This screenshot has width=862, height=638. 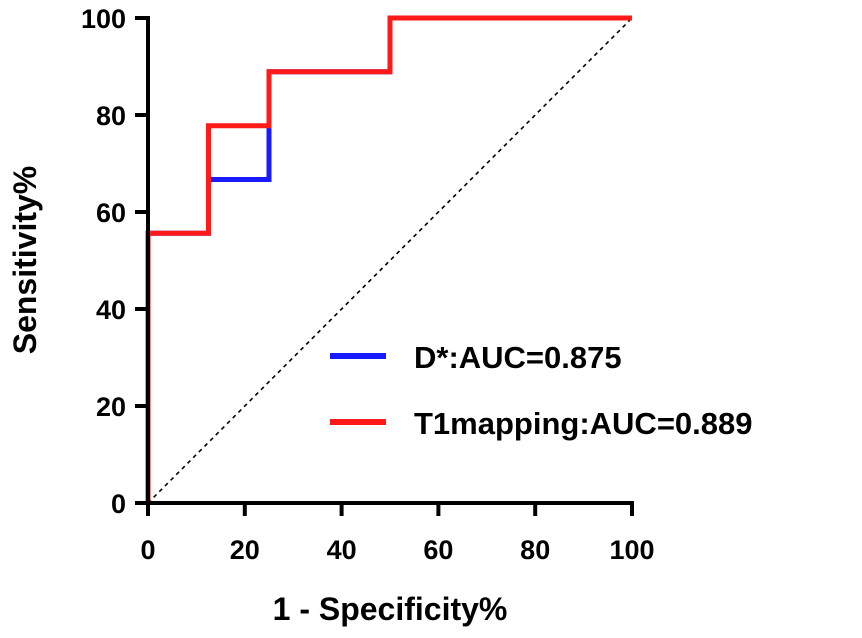 What do you see at coordinates (147, 550) in the screenshot?
I see `x-tick-label: 0` at bounding box center [147, 550].